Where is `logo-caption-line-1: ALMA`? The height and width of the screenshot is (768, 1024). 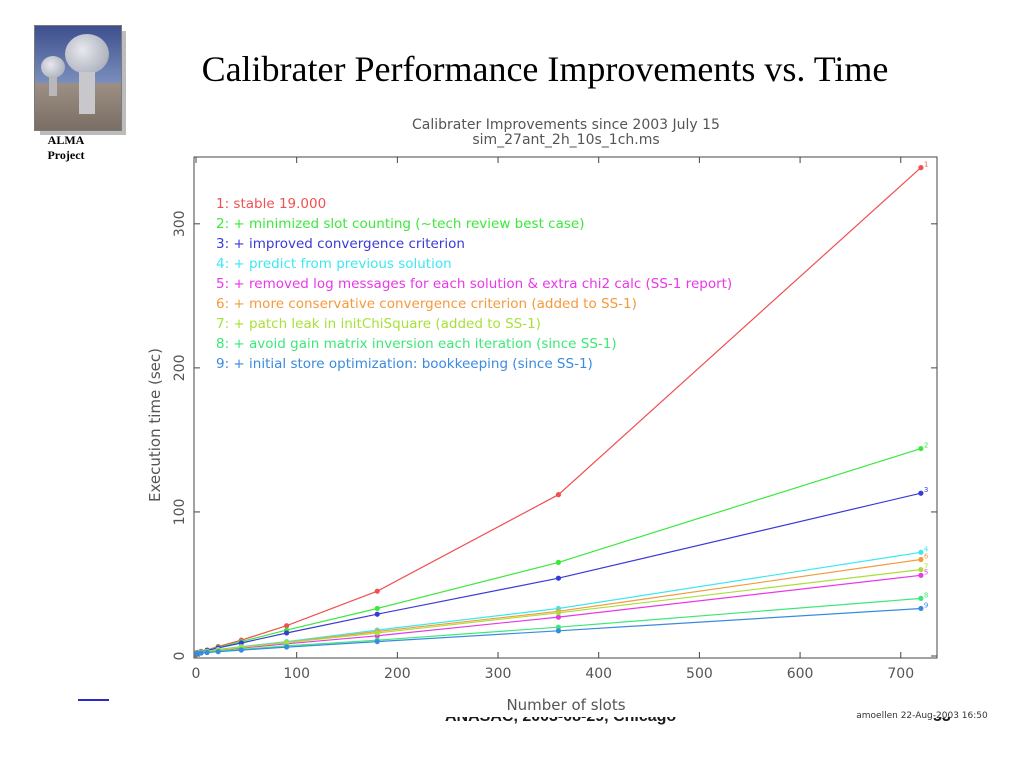
logo-caption-line-1: ALMA is located at coordinates (66, 140).